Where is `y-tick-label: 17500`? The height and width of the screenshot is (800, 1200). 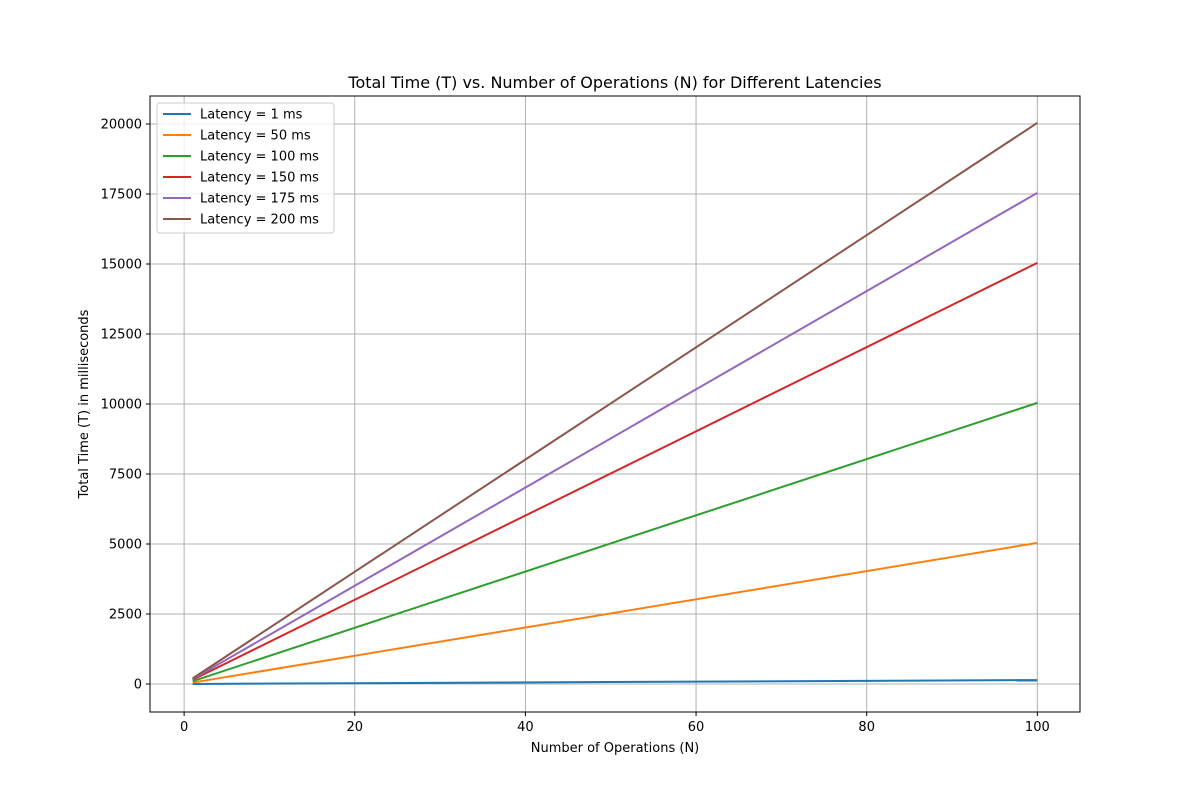
y-tick-label: 17500 is located at coordinates (121, 195).